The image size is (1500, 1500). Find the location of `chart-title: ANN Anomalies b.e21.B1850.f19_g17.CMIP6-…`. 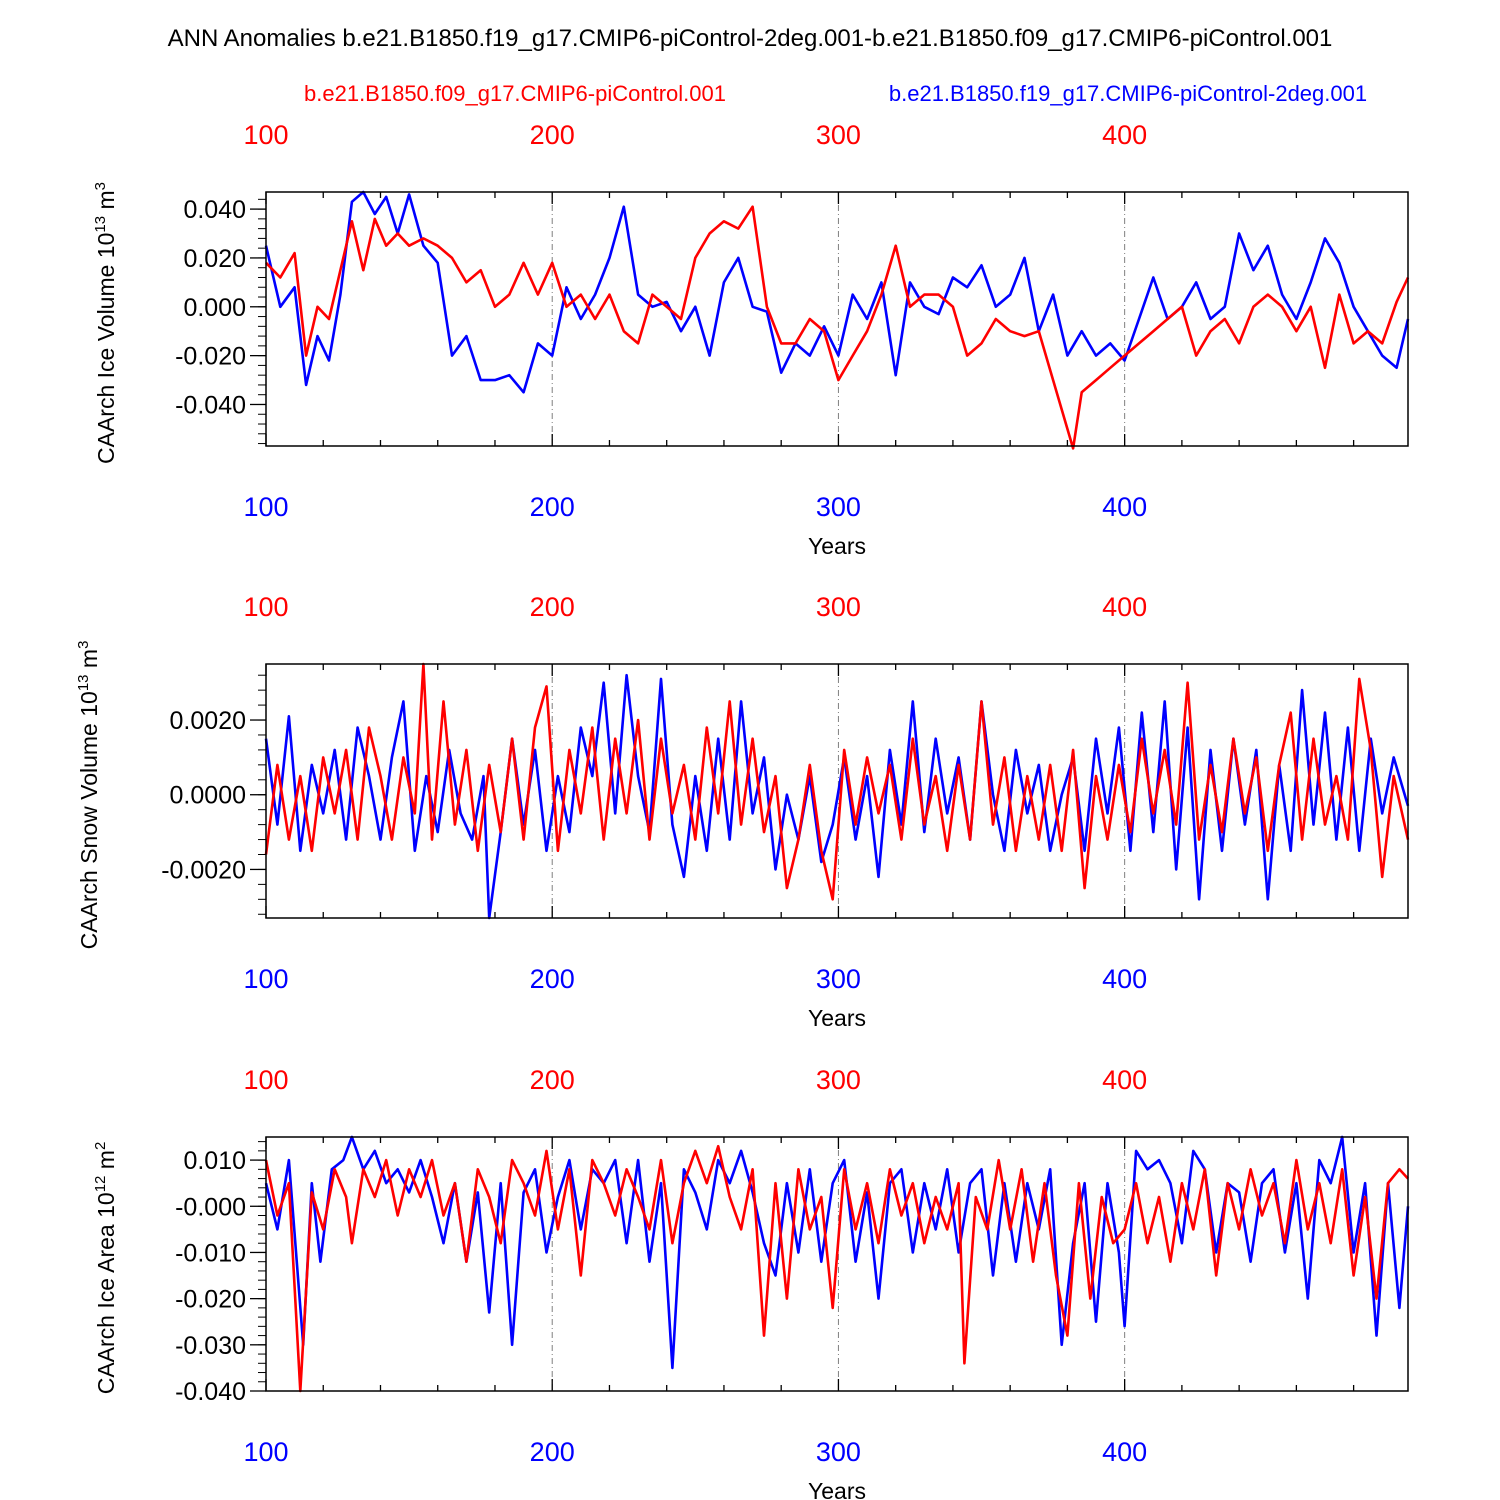

chart-title: ANN Anomalies b.e21.B1850.f19_g17.CMIP6-… is located at coordinates (750, 38).